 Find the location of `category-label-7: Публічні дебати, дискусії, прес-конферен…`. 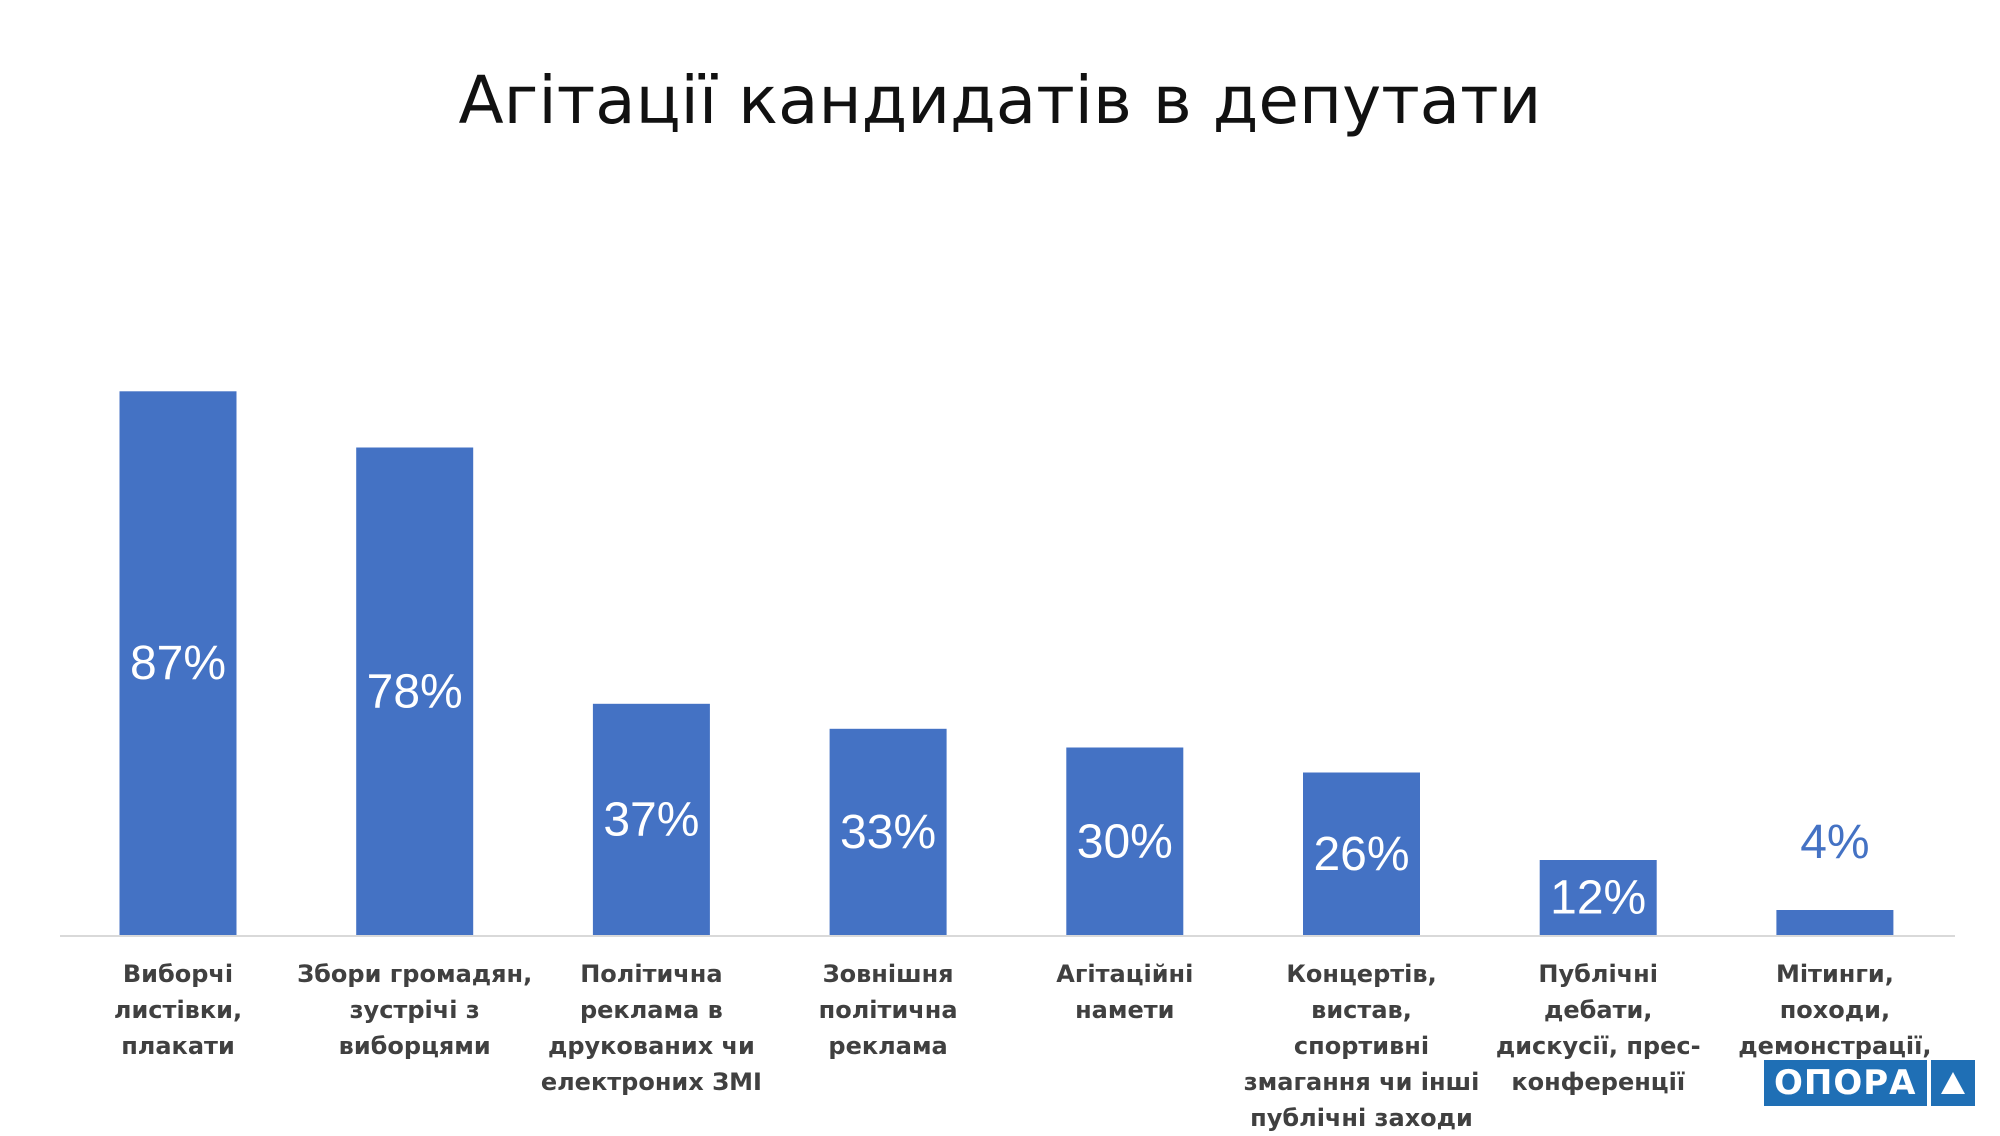

category-label-7: Публічні дебати, дискусії, прес-конферен… is located at coordinates (1598, 1028).